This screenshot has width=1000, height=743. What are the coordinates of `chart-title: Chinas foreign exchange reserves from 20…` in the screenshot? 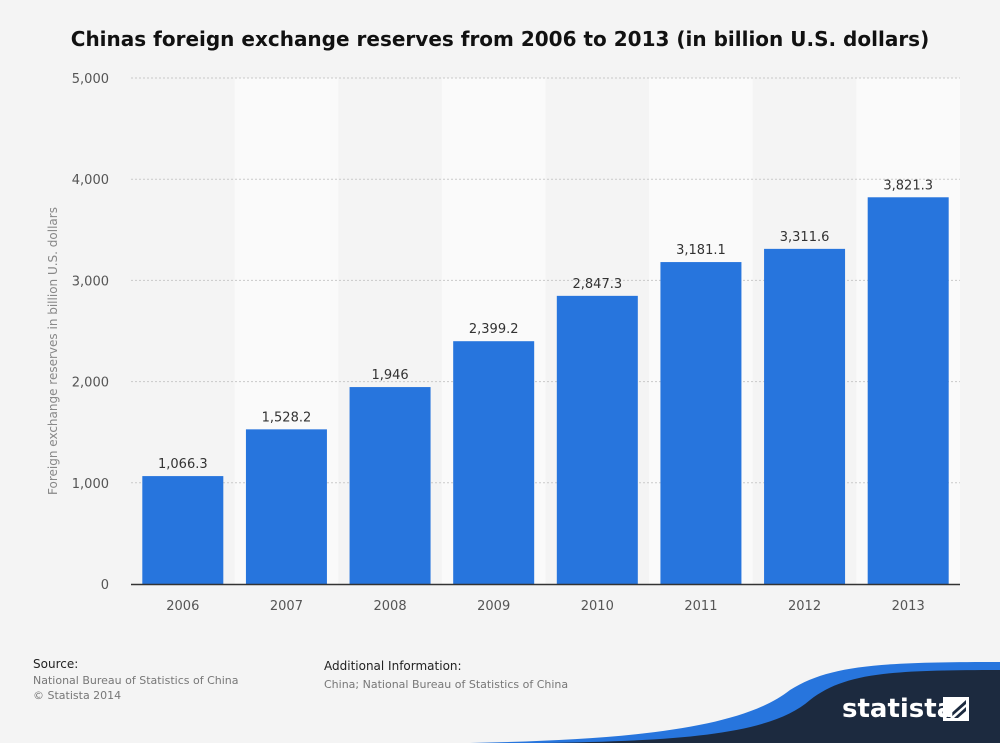 It's located at (500, 39).